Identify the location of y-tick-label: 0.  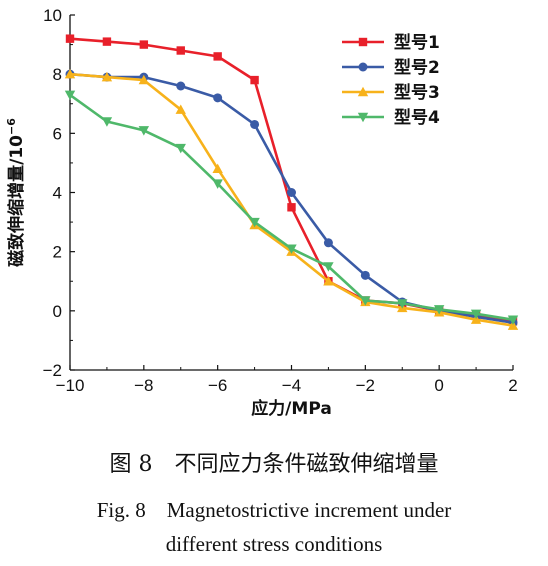
(57, 311).